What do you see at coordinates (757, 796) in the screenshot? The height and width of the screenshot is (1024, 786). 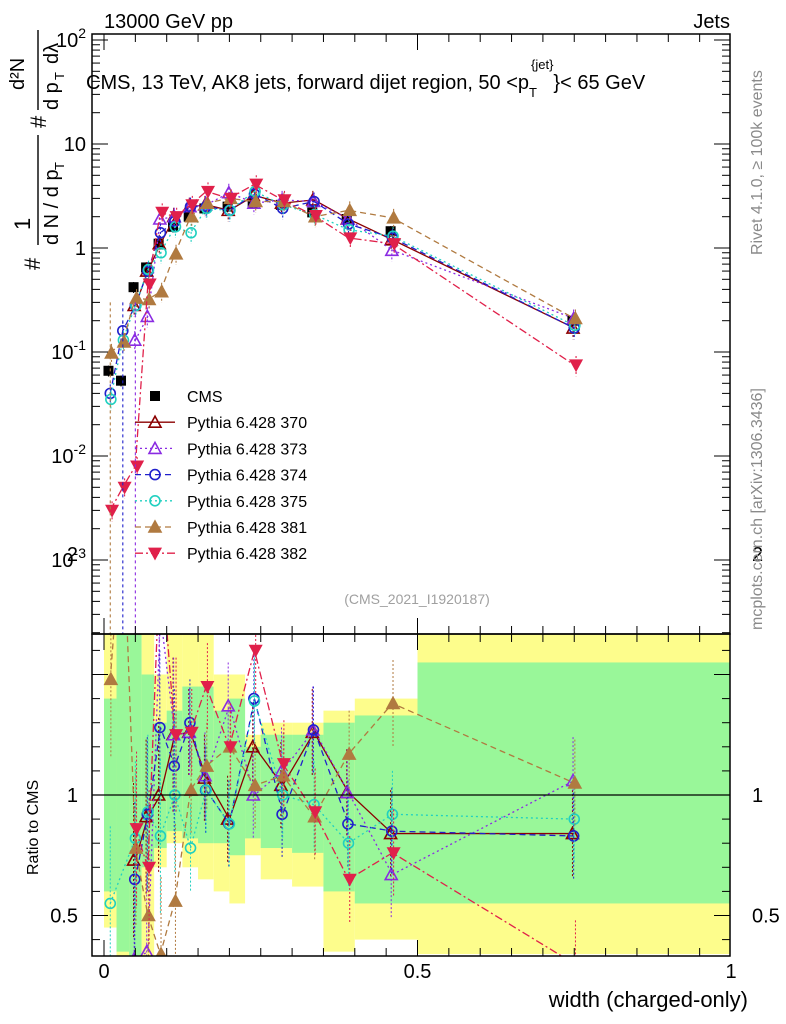 I see `ratio-tick-label-right: 1` at bounding box center [757, 796].